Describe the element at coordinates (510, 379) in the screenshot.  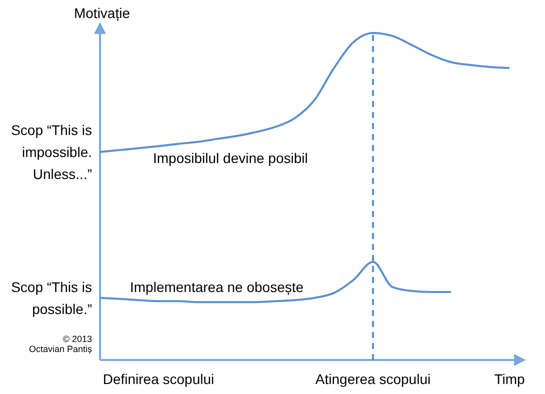
I see `x-tick-label: Timp` at that location.